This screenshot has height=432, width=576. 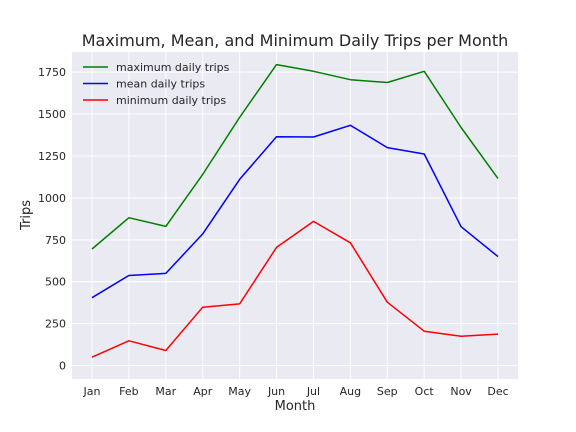 I want to click on y-axis-label: Trips, so click(x=26, y=215).